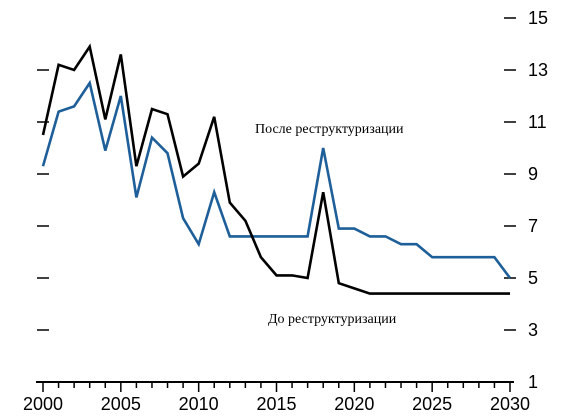  What do you see at coordinates (354, 404) in the screenshot?
I see `x-tick-label: 2020` at bounding box center [354, 404].